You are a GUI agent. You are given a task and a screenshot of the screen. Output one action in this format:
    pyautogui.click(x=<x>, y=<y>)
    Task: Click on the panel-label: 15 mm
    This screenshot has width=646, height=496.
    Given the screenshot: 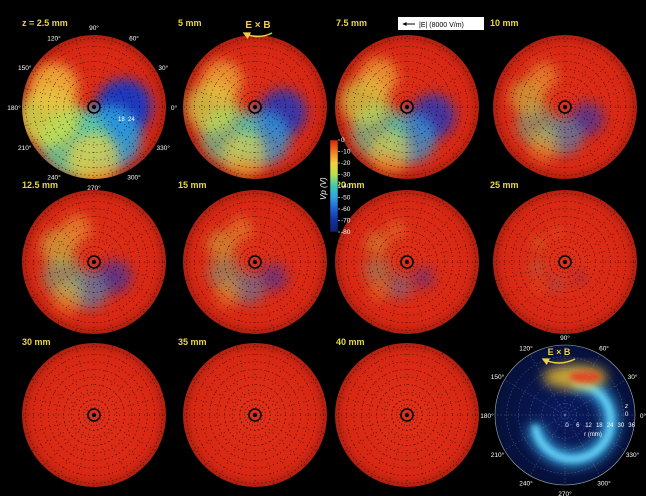 What is the action you would take?
    pyautogui.click(x=192, y=185)
    